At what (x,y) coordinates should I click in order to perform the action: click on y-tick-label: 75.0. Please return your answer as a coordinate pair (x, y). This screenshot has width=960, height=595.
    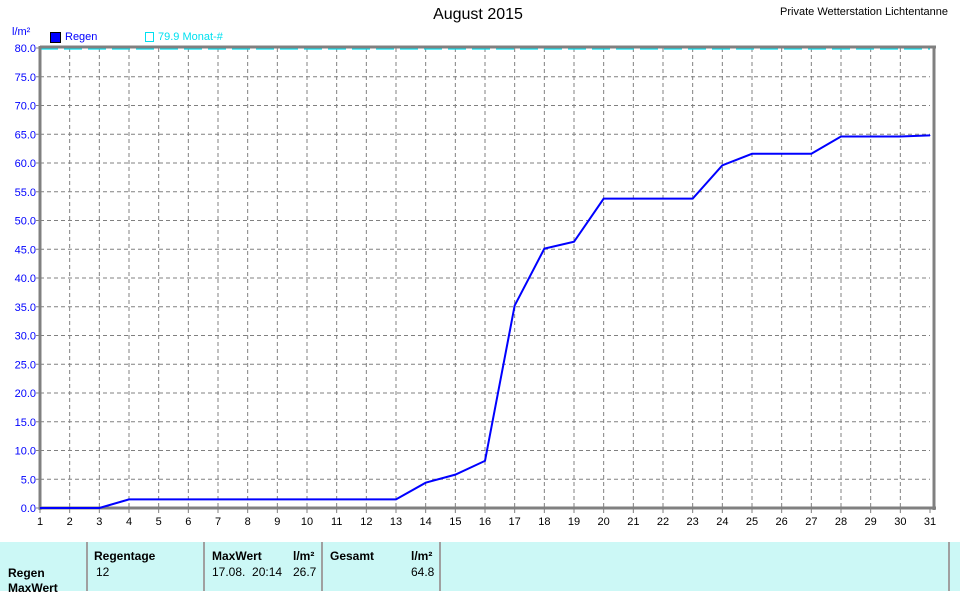
    Looking at the image, I should click on (25, 78).